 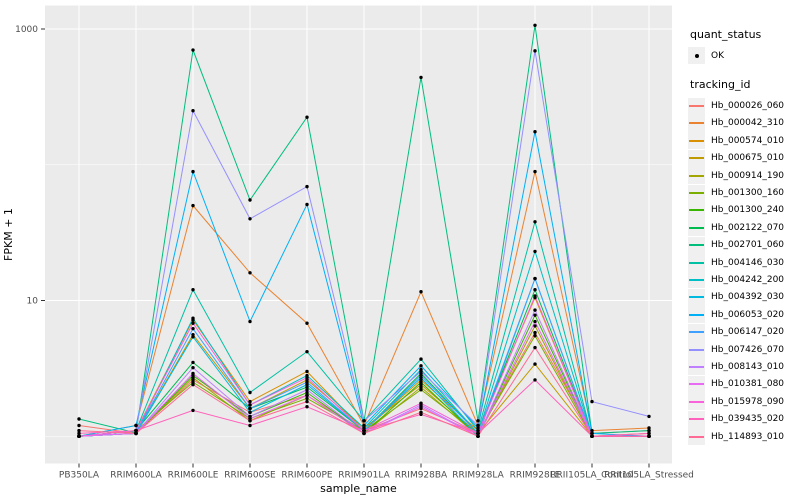 What do you see at coordinates (744, 210) in the screenshot?
I see `legend-item-Hb_001300_240: Hb_001300_240` at bounding box center [744, 210].